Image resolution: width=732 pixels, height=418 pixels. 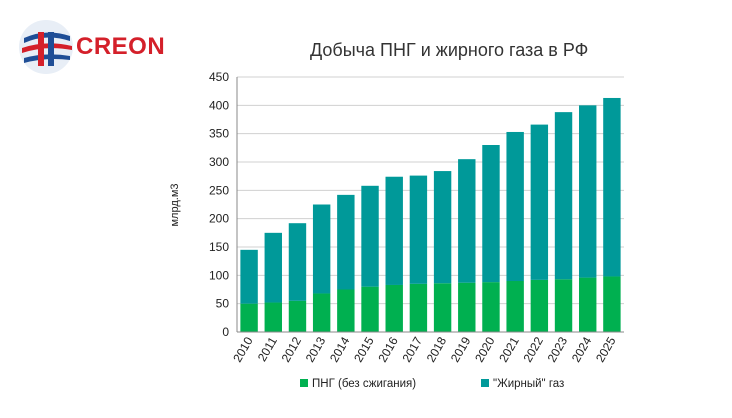 I want to click on x-tick-label: 2012, so click(x=292, y=349).